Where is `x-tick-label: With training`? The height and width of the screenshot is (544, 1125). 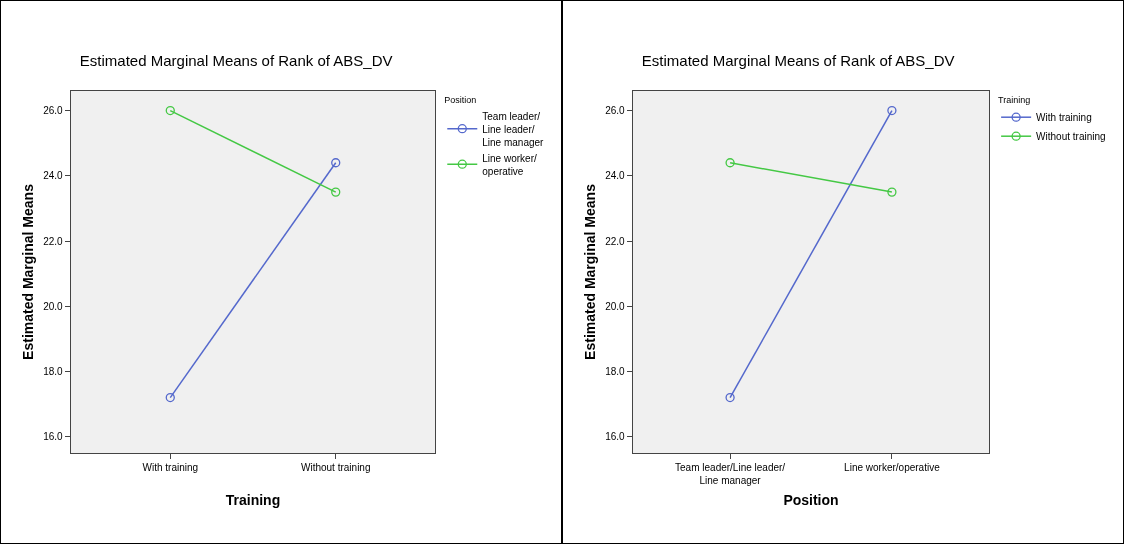 x-tick-label: With training is located at coordinates (170, 468).